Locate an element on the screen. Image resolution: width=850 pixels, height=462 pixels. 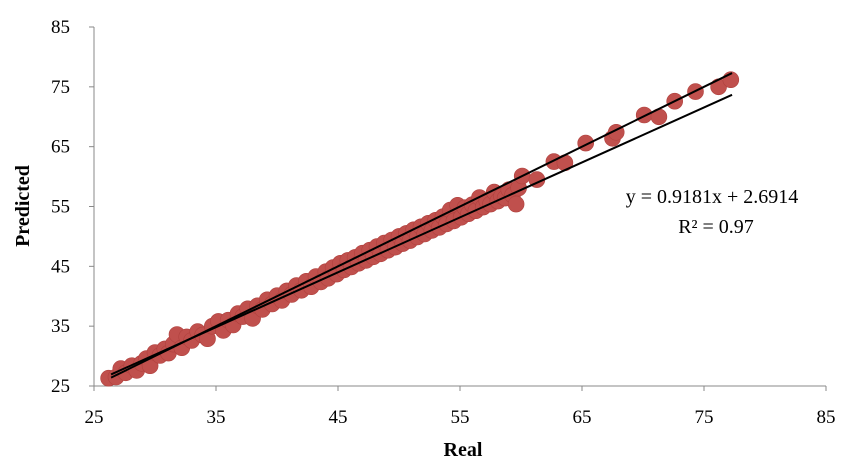
x-tick-label: 65 is located at coordinates (582, 417).